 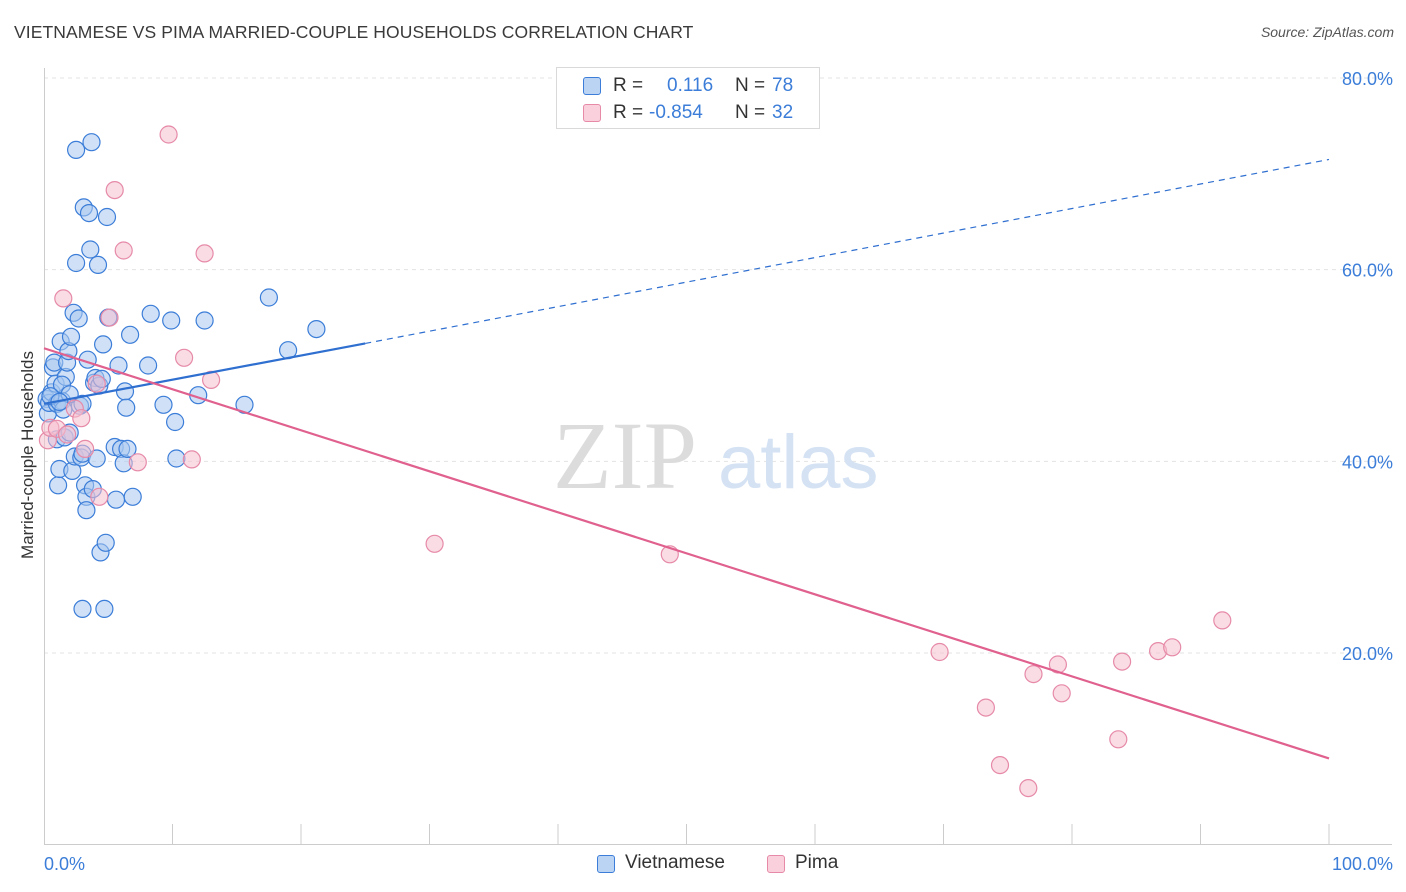 What do you see at coordinates (1367, 366) in the screenshot?
I see `y-tick-labels: 20.0% 40.0% 60.0% 80.0%` at bounding box center [1367, 366].